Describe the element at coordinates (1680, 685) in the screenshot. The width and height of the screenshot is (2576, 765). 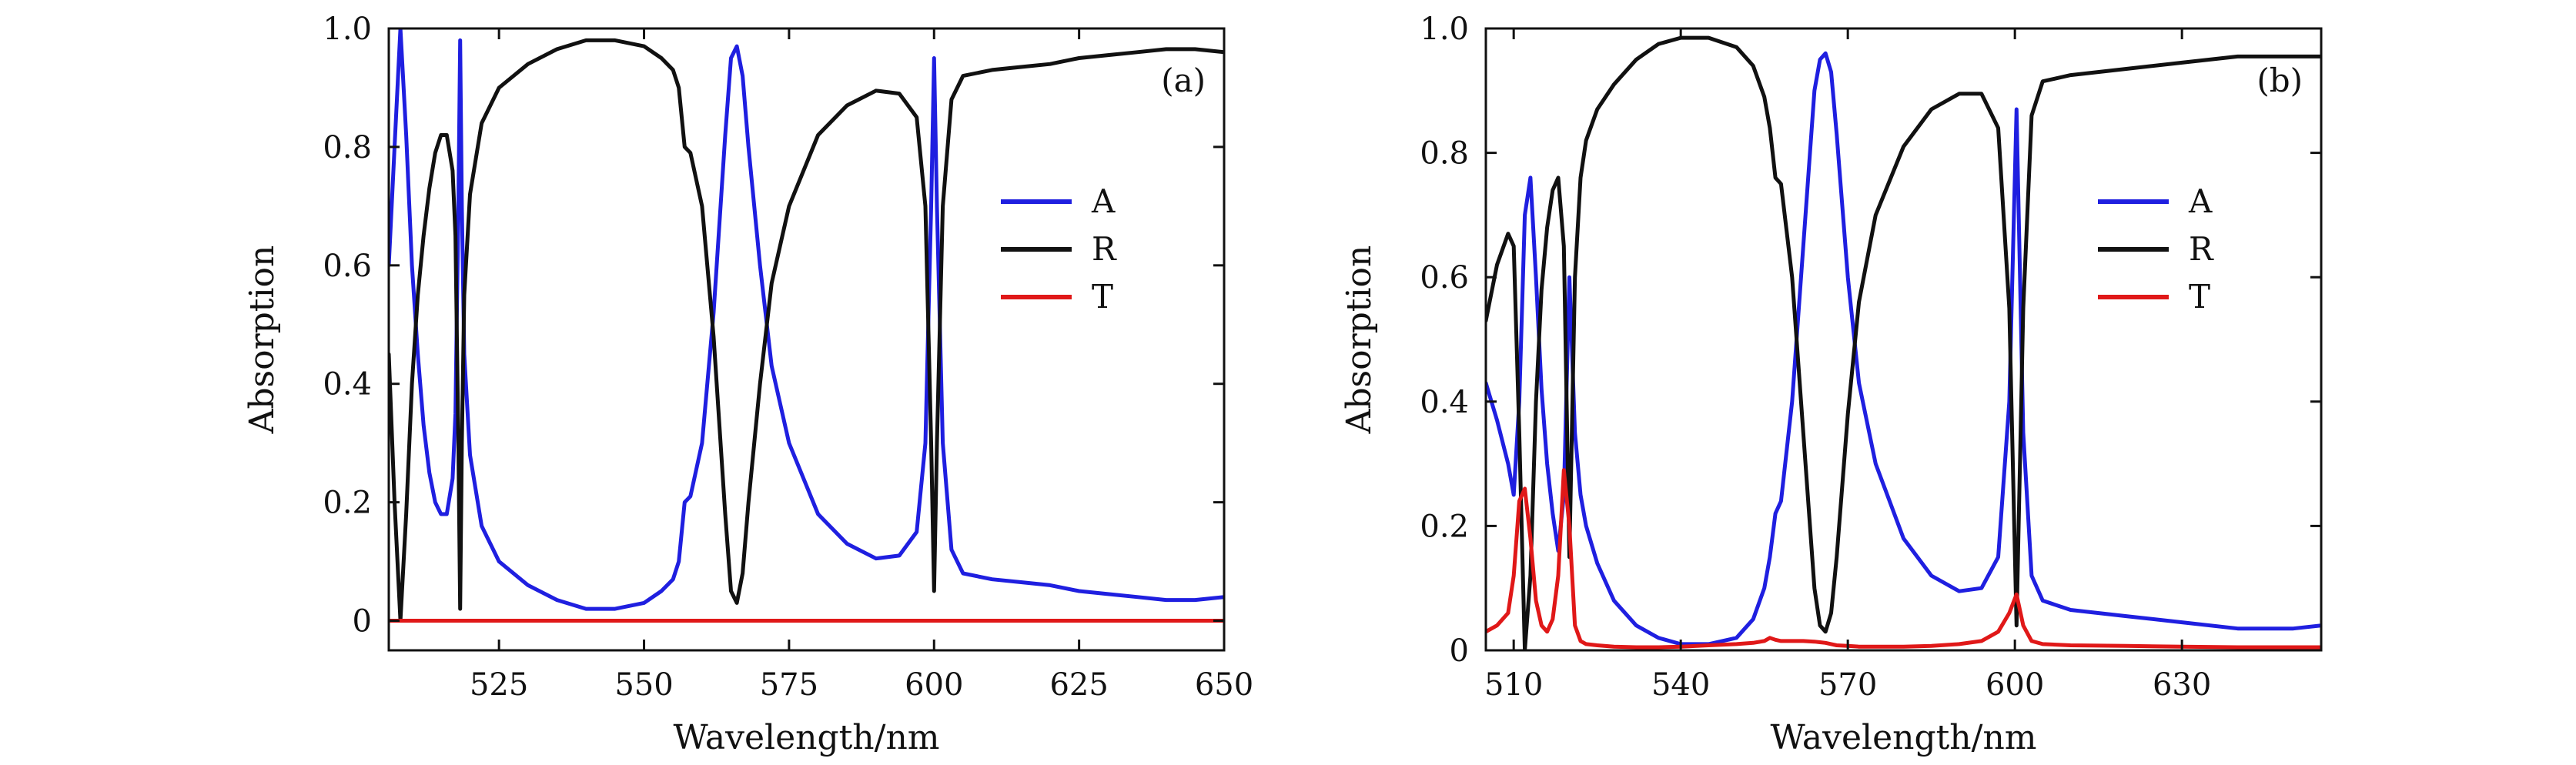
I see `x-tick-label: 540` at that location.